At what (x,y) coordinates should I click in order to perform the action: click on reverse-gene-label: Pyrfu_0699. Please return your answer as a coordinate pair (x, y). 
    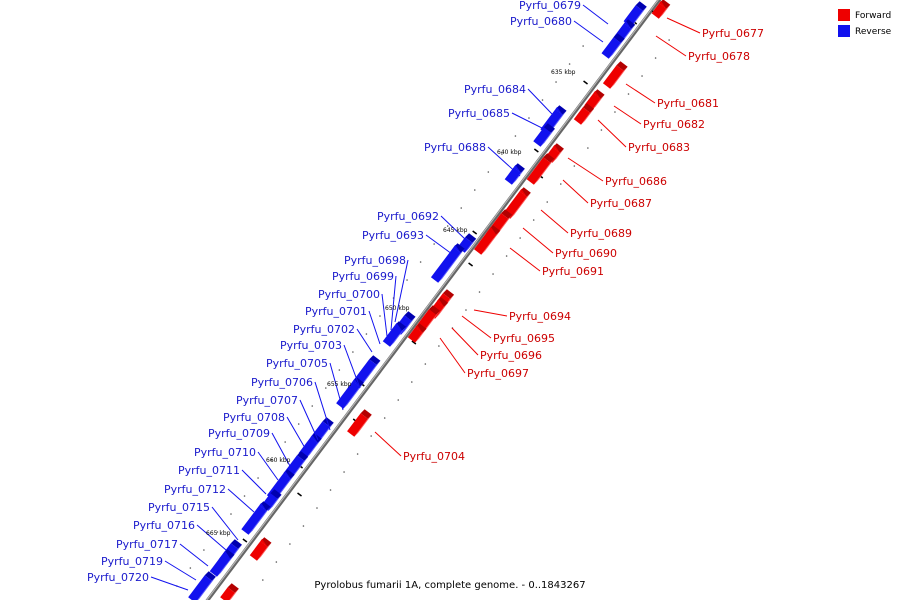
    Looking at the image, I should click on (363, 276).